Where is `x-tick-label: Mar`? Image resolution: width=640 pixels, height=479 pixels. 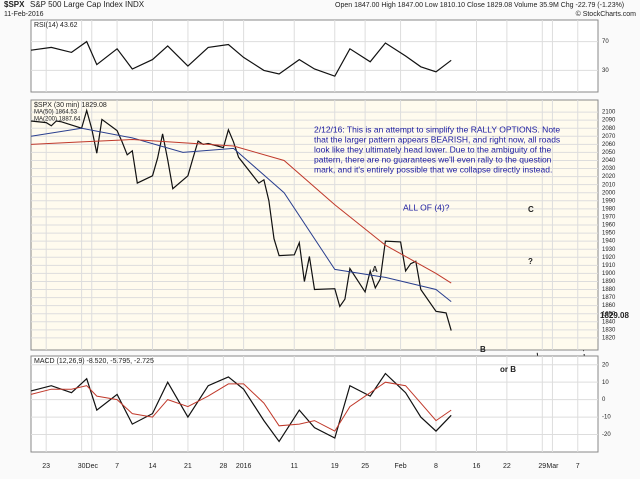 x-tick-label: Mar is located at coordinates (552, 466).